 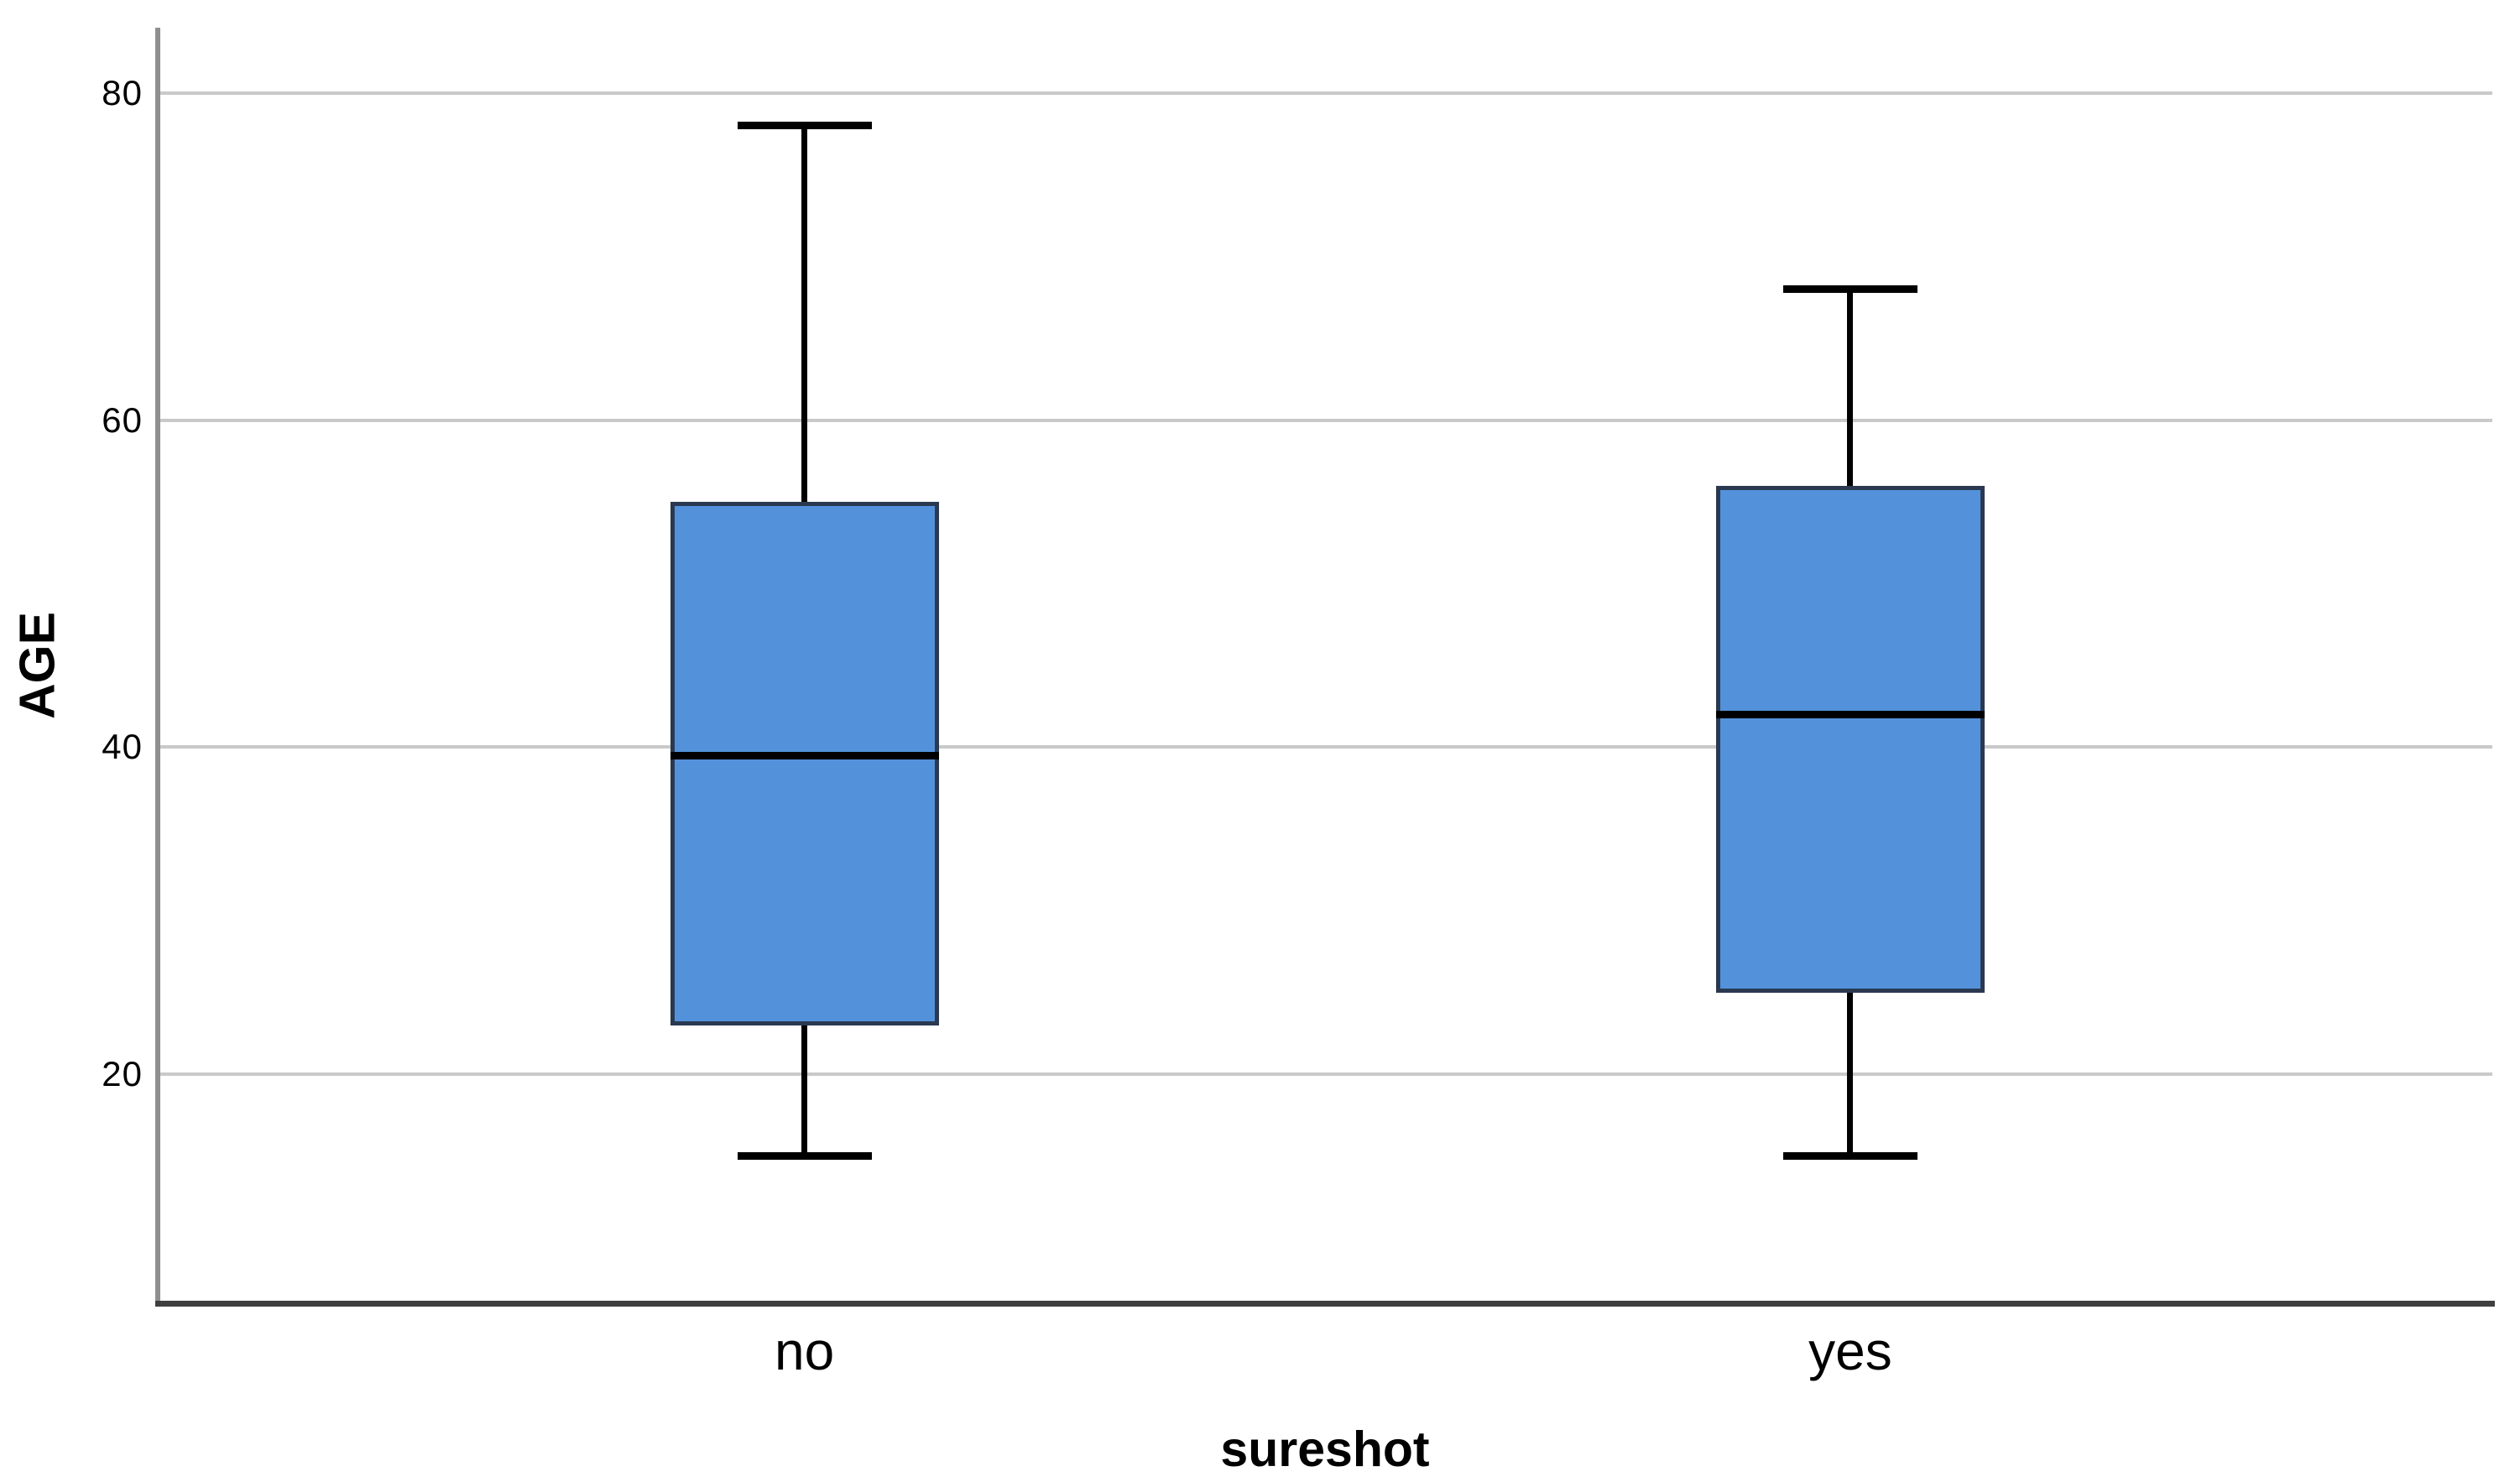 I want to click on y-axis-line, so click(x=157, y=667).